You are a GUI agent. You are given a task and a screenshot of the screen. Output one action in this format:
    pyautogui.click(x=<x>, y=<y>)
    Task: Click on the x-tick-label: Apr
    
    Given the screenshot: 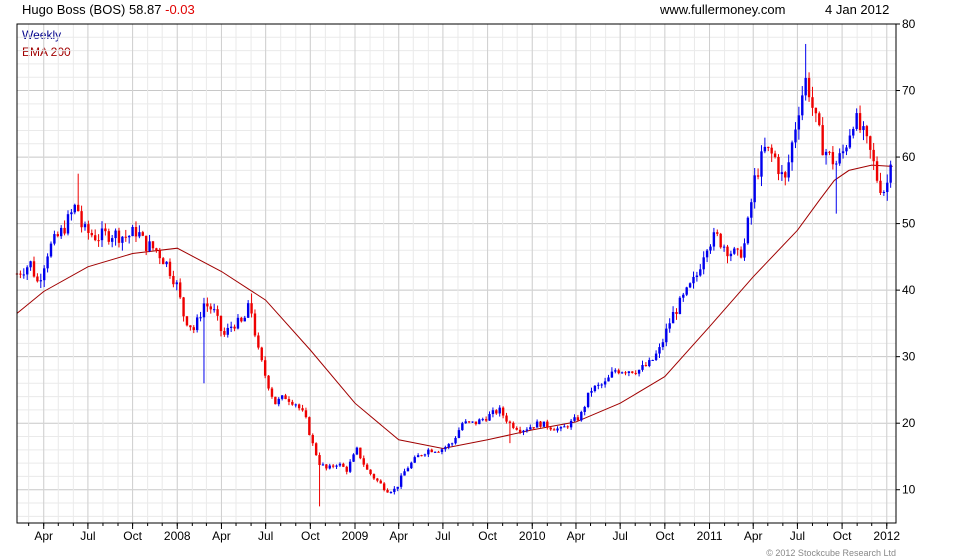 What is the action you would take?
    pyautogui.click(x=221, y=536)
    